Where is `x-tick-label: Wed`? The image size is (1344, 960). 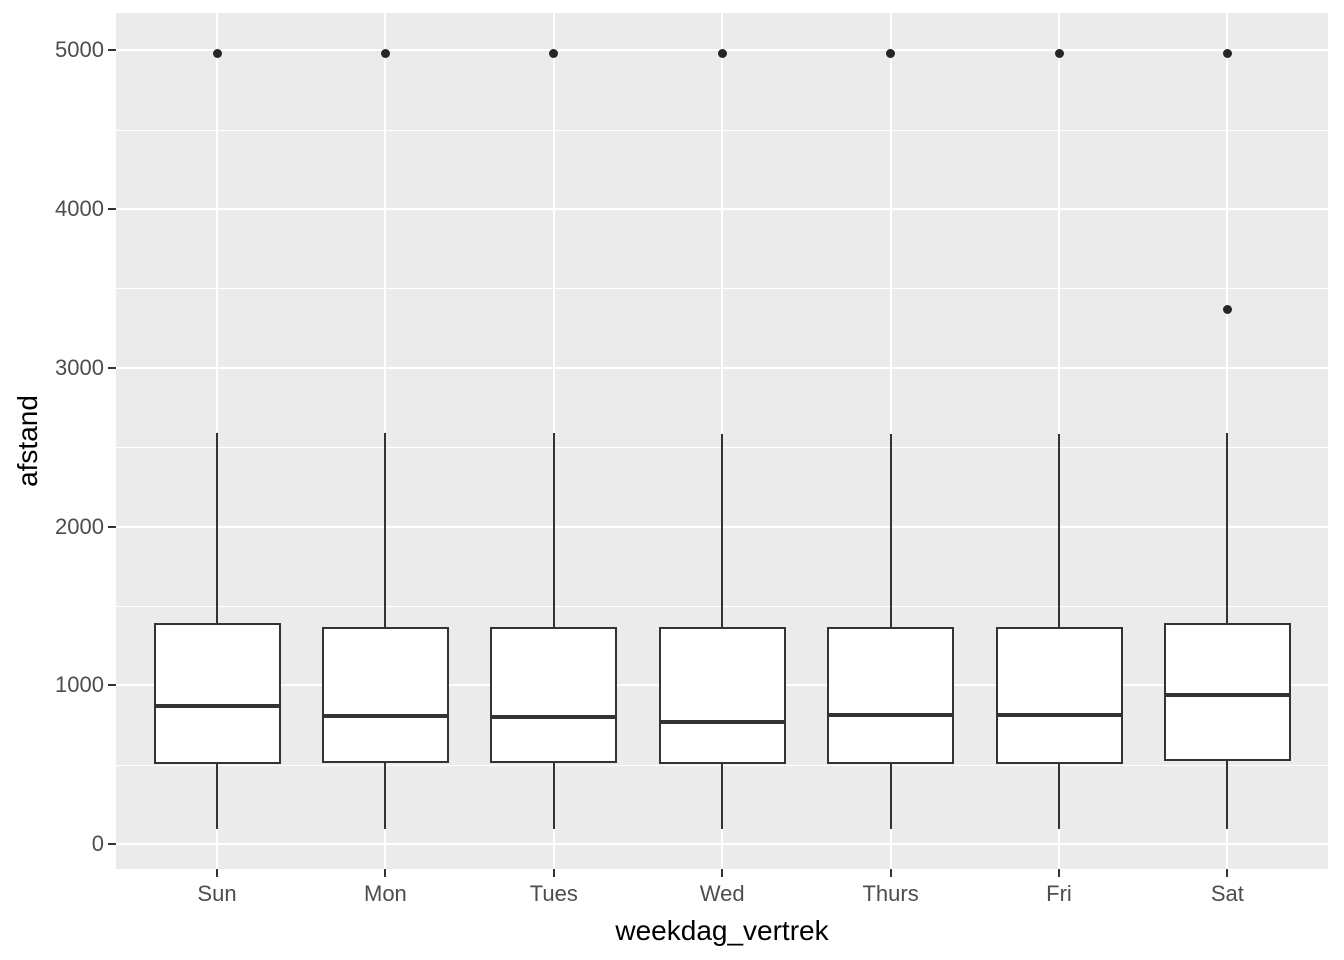
x-tick-label: Wed is located at coordinates (722, 893).